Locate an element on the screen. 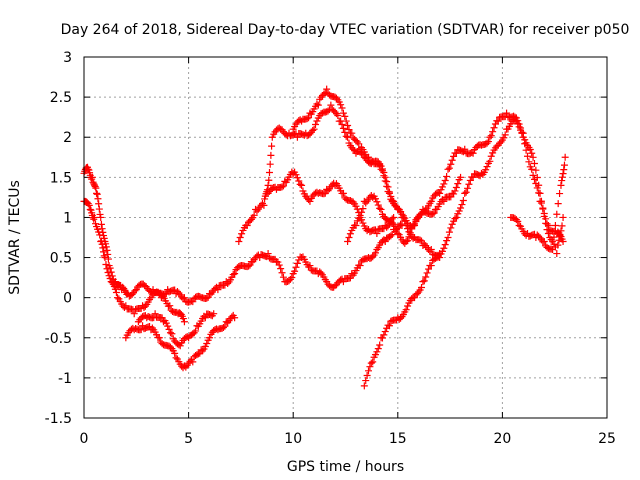 This screenshot has width=640, height=480. y-tick-label: -1 is located at coordinates (65, 379).